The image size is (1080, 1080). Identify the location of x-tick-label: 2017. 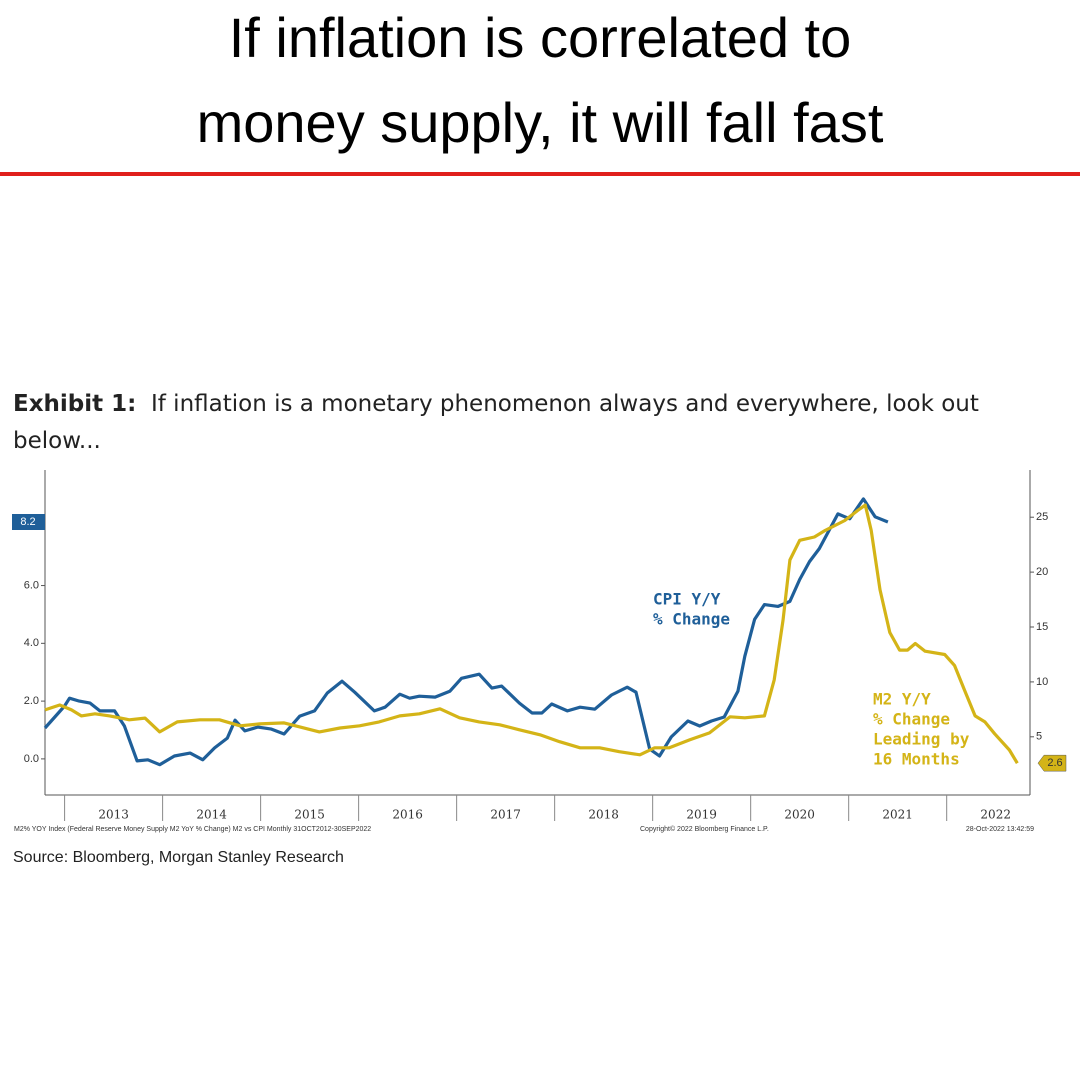
(505, 815).